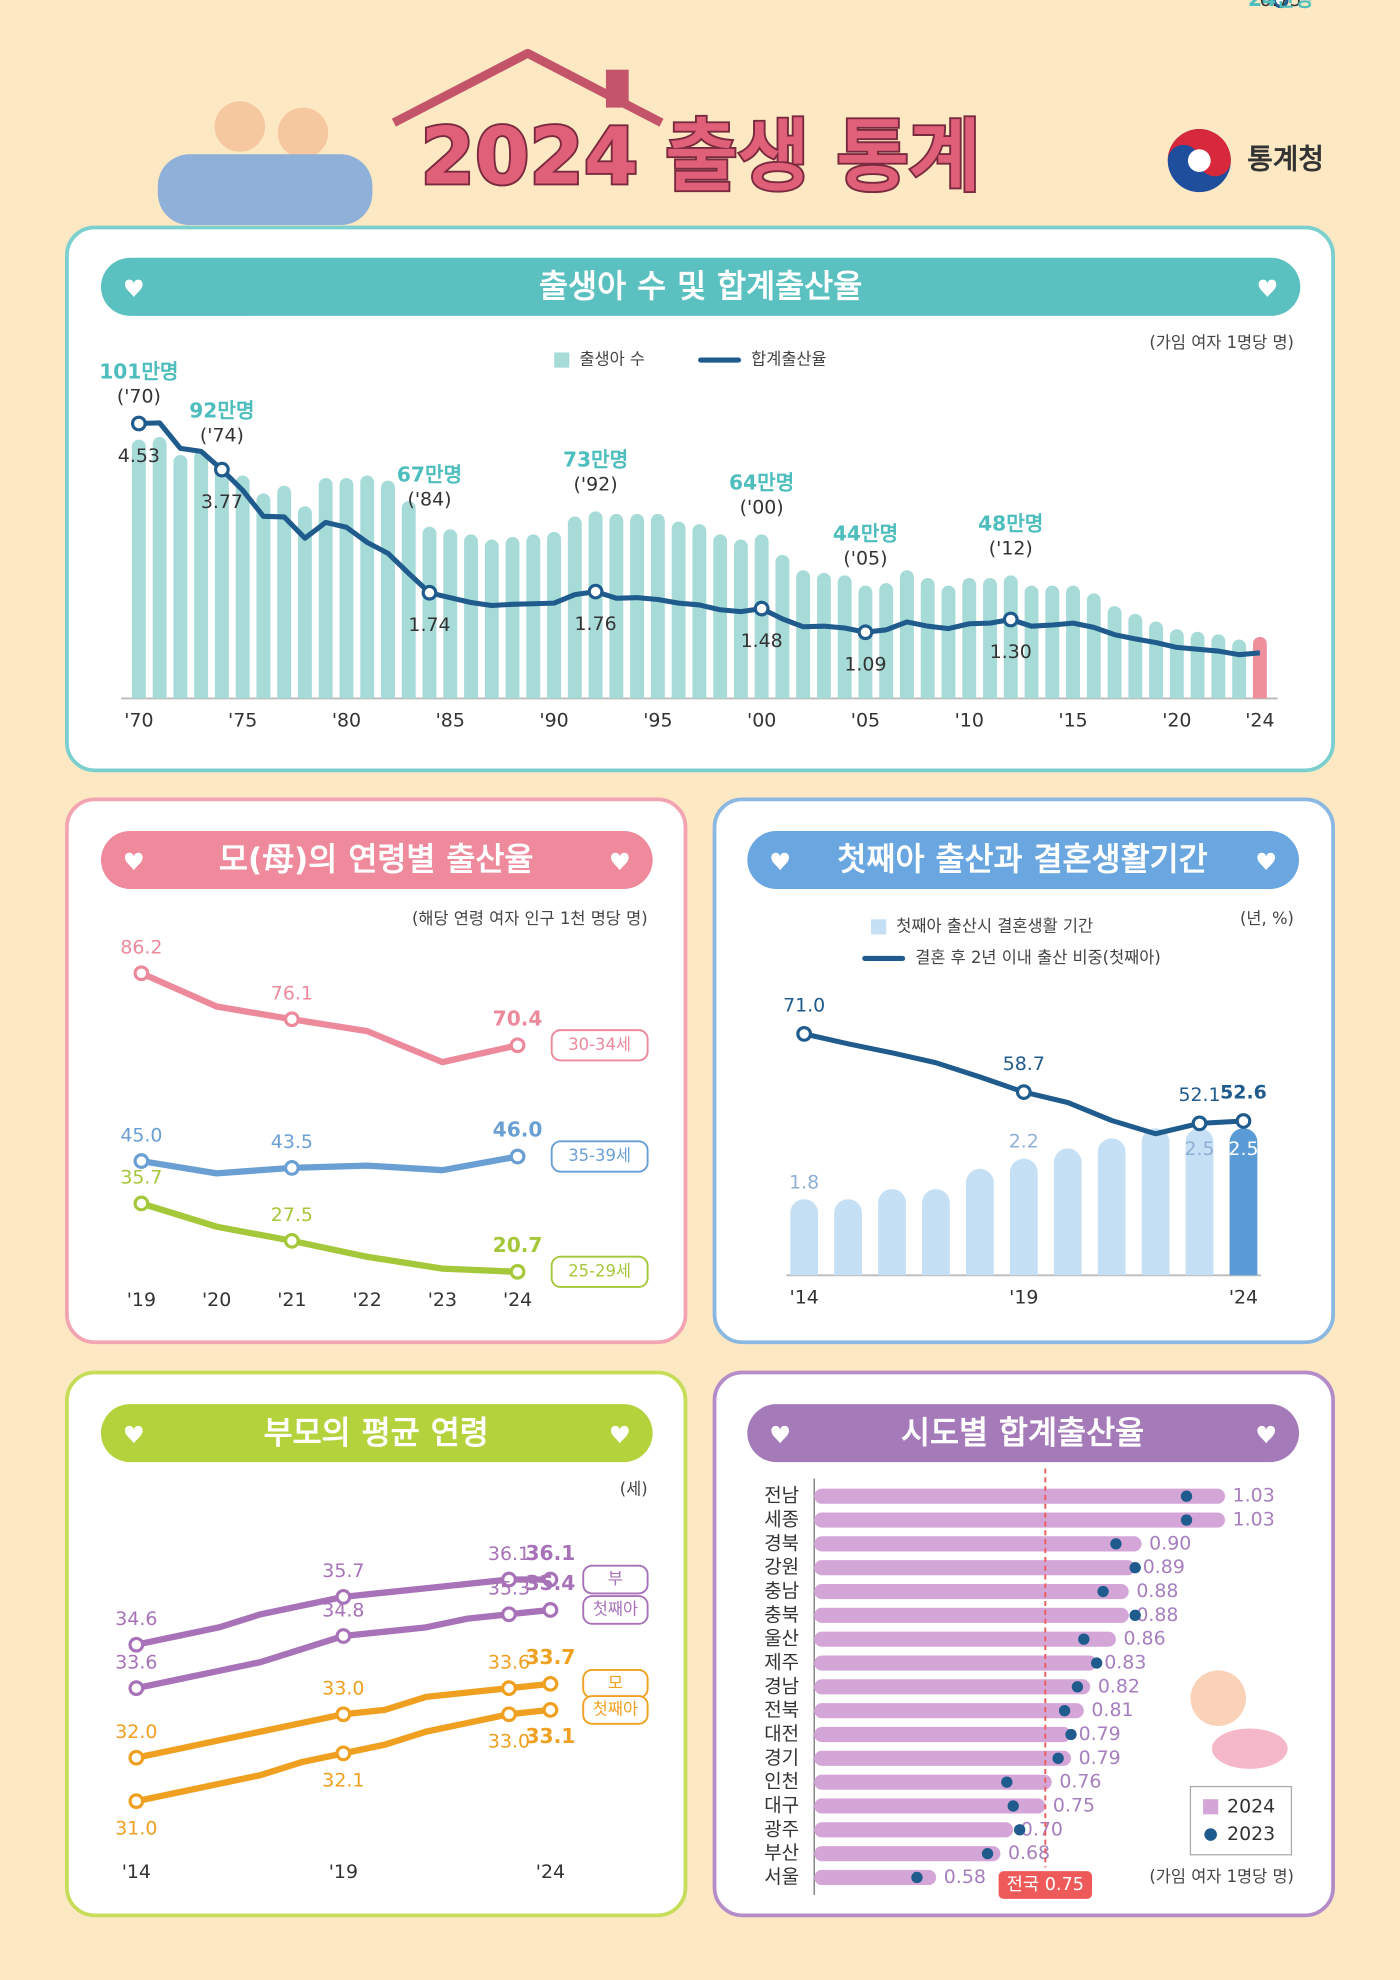 The width and height of the screenshot is (1400, 1980). I want to click on unit-note: (년, %), so click(1267, 918).